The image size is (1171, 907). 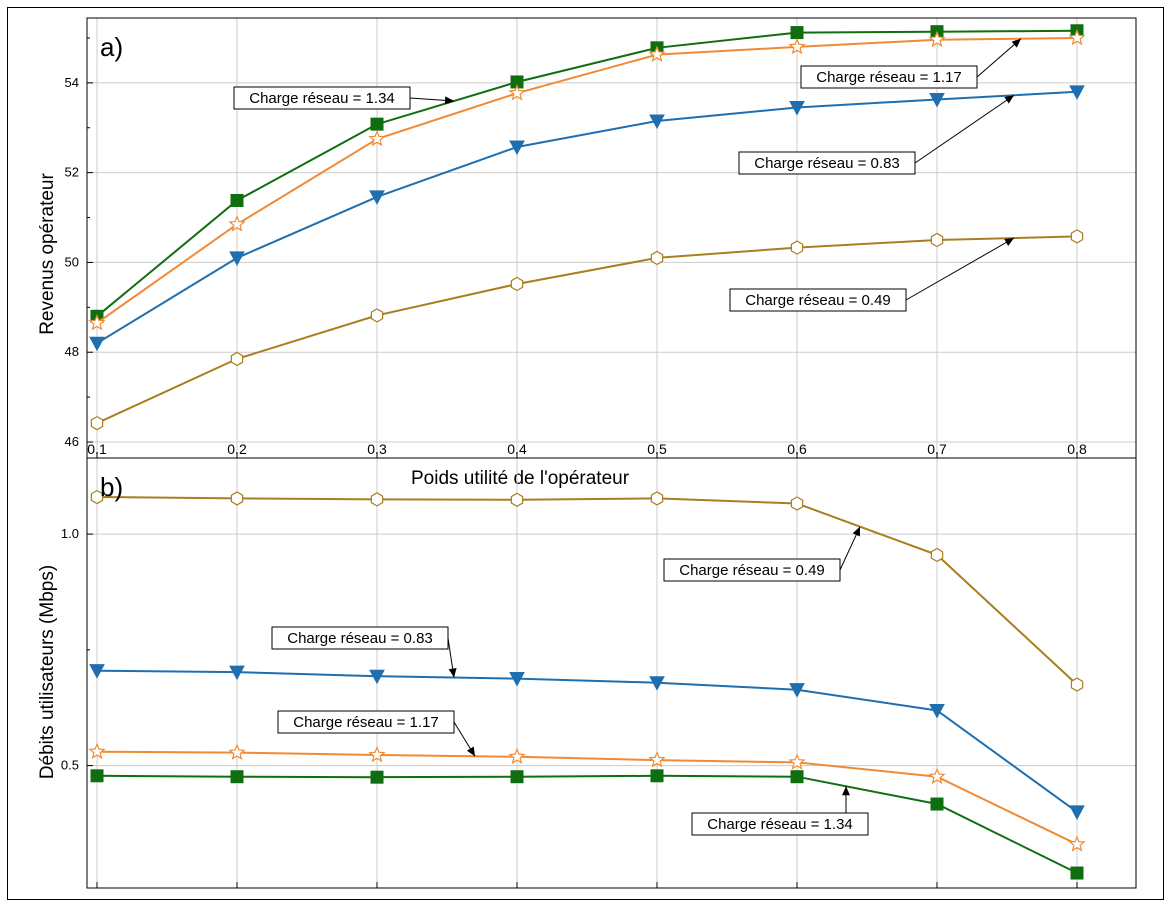 What do you see at coordinates (72, 351) in the screenshot?
I see `y-tick-label: 48` at bounding box center [72, 351].